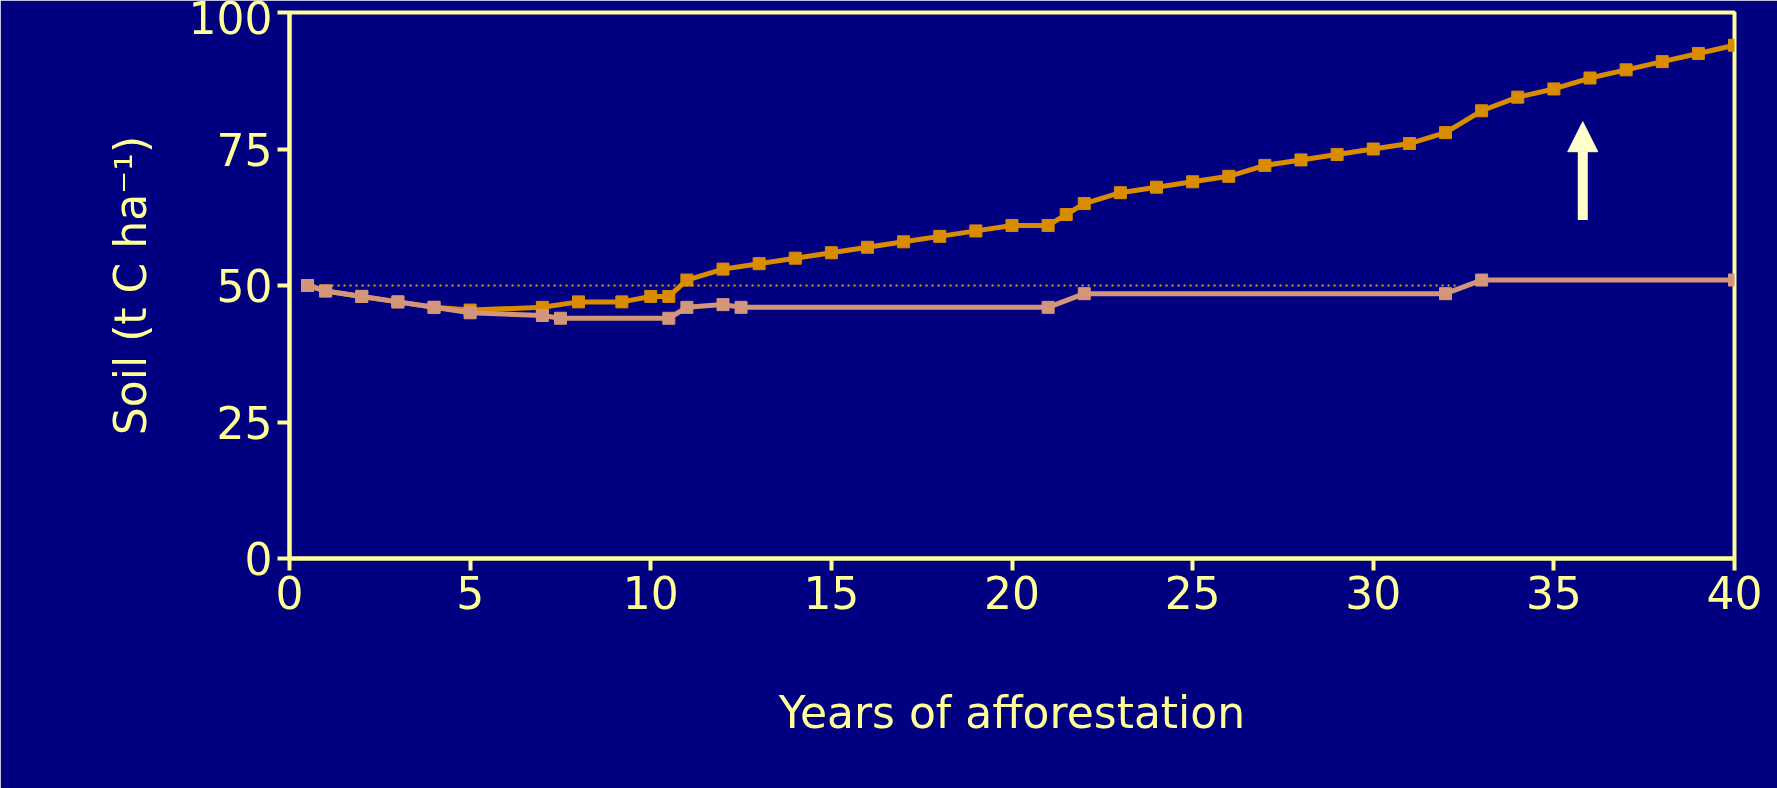  Describe the element at coordinates (1373, 593) in the screenshot. I see `x-tick-label: 30` at that location.